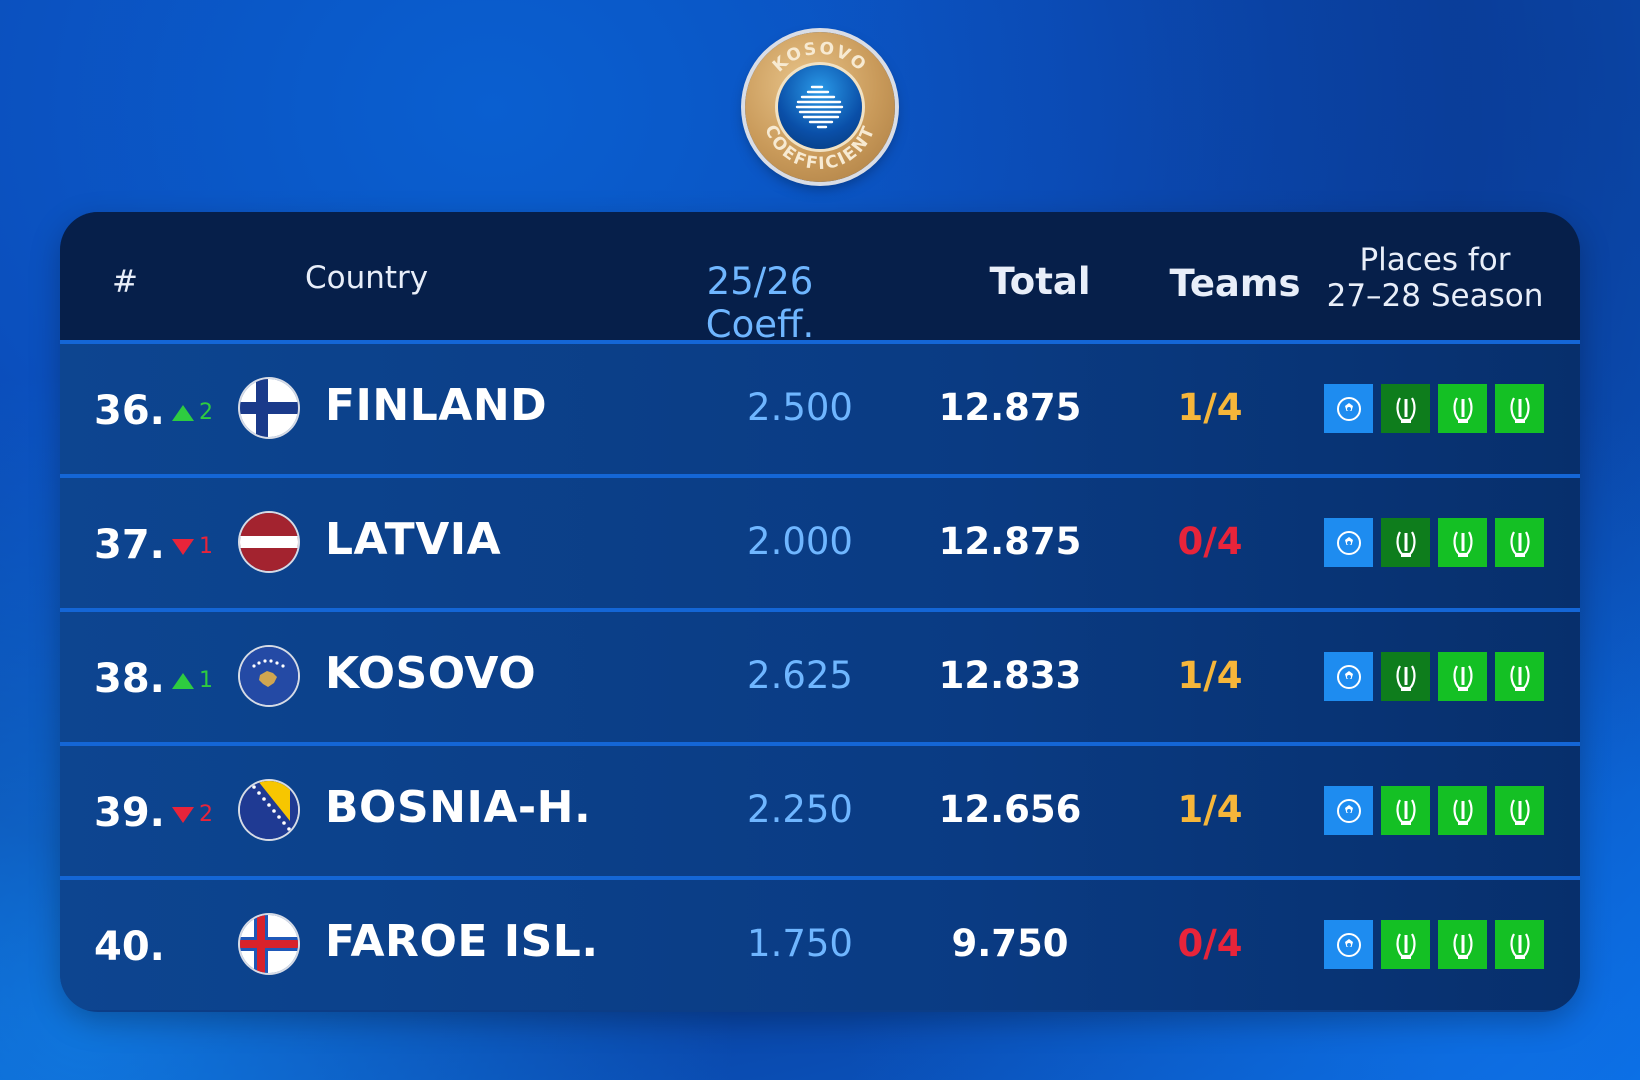 This screenshot has height=1080, width=1640. I want to click on logo-ring: KOSOVO COEFFICIENT, so click(818, 107).